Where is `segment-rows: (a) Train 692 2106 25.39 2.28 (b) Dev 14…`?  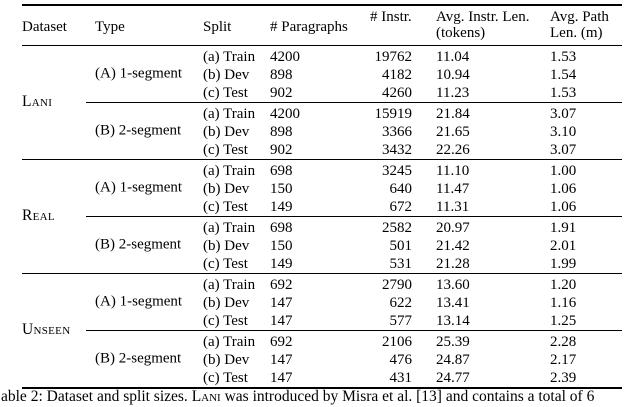
segment-rows: (a) Train 692 2106 25.39 2.28 (b) Dev 14… is located at coordinates (322, 360).